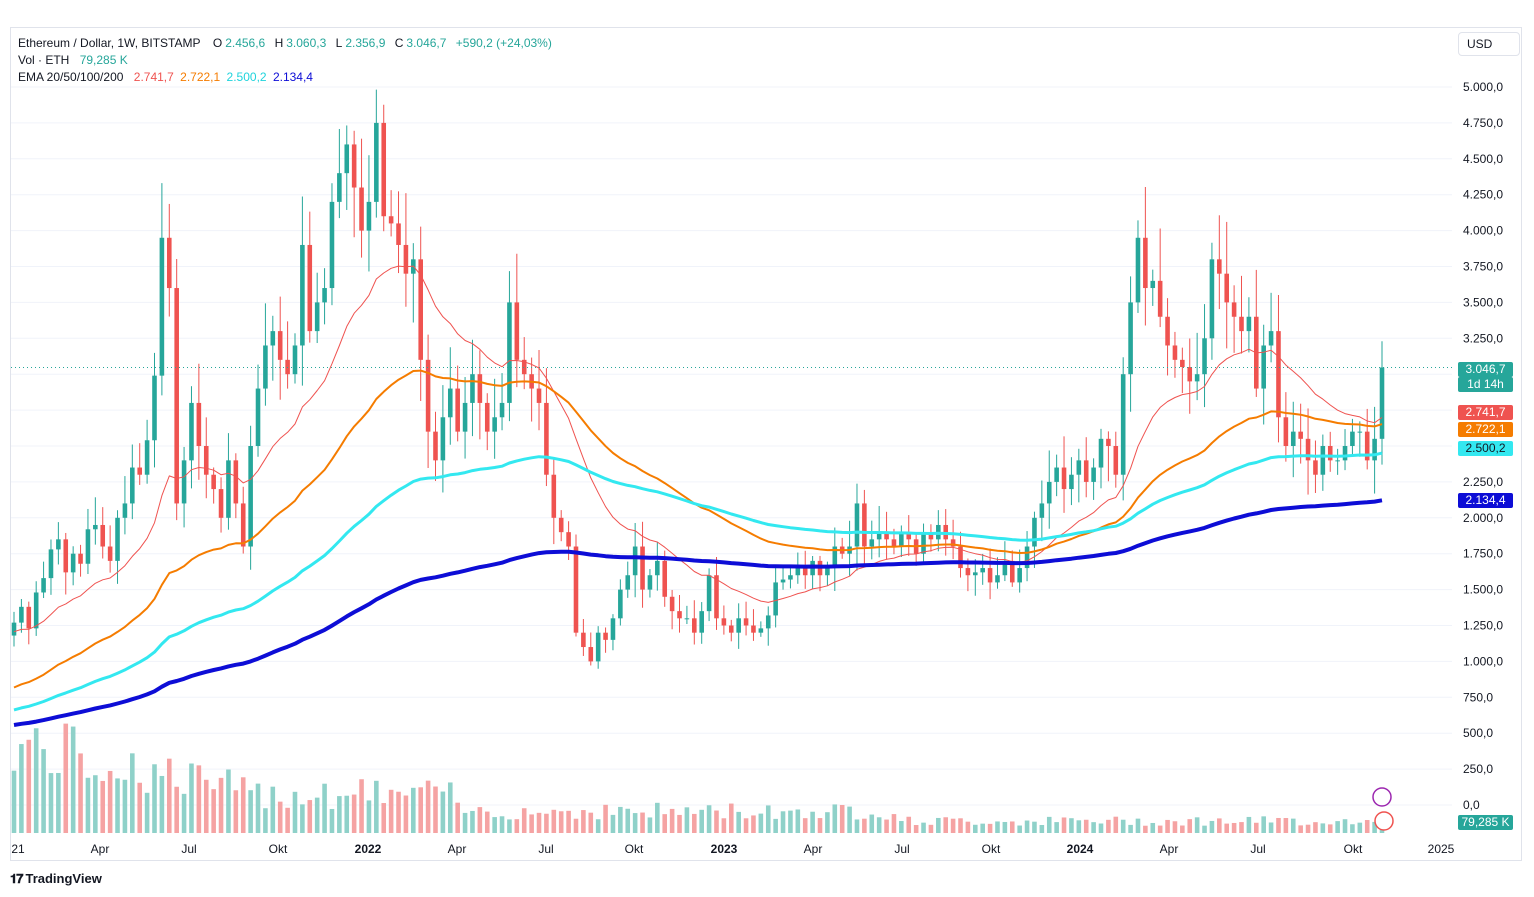 This screenshot has height=897, width=1534. Describe the element at coordinates (109, 43) in the screenshot. I see `symbol-title: Ethereum / Dollar, 1W, BITSTAMP` at that location.